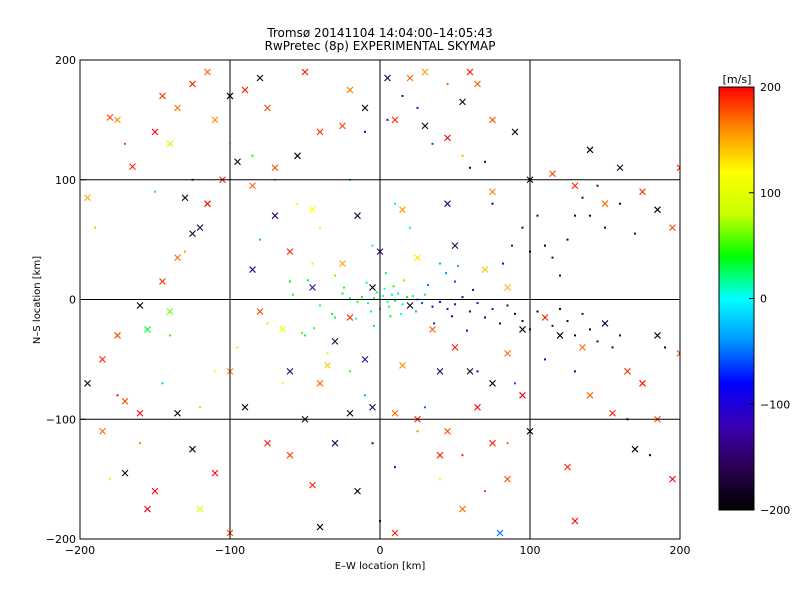 This screenshot has width=800, height=600. I want to click on x-tick-label: −100, so click(230, 550).